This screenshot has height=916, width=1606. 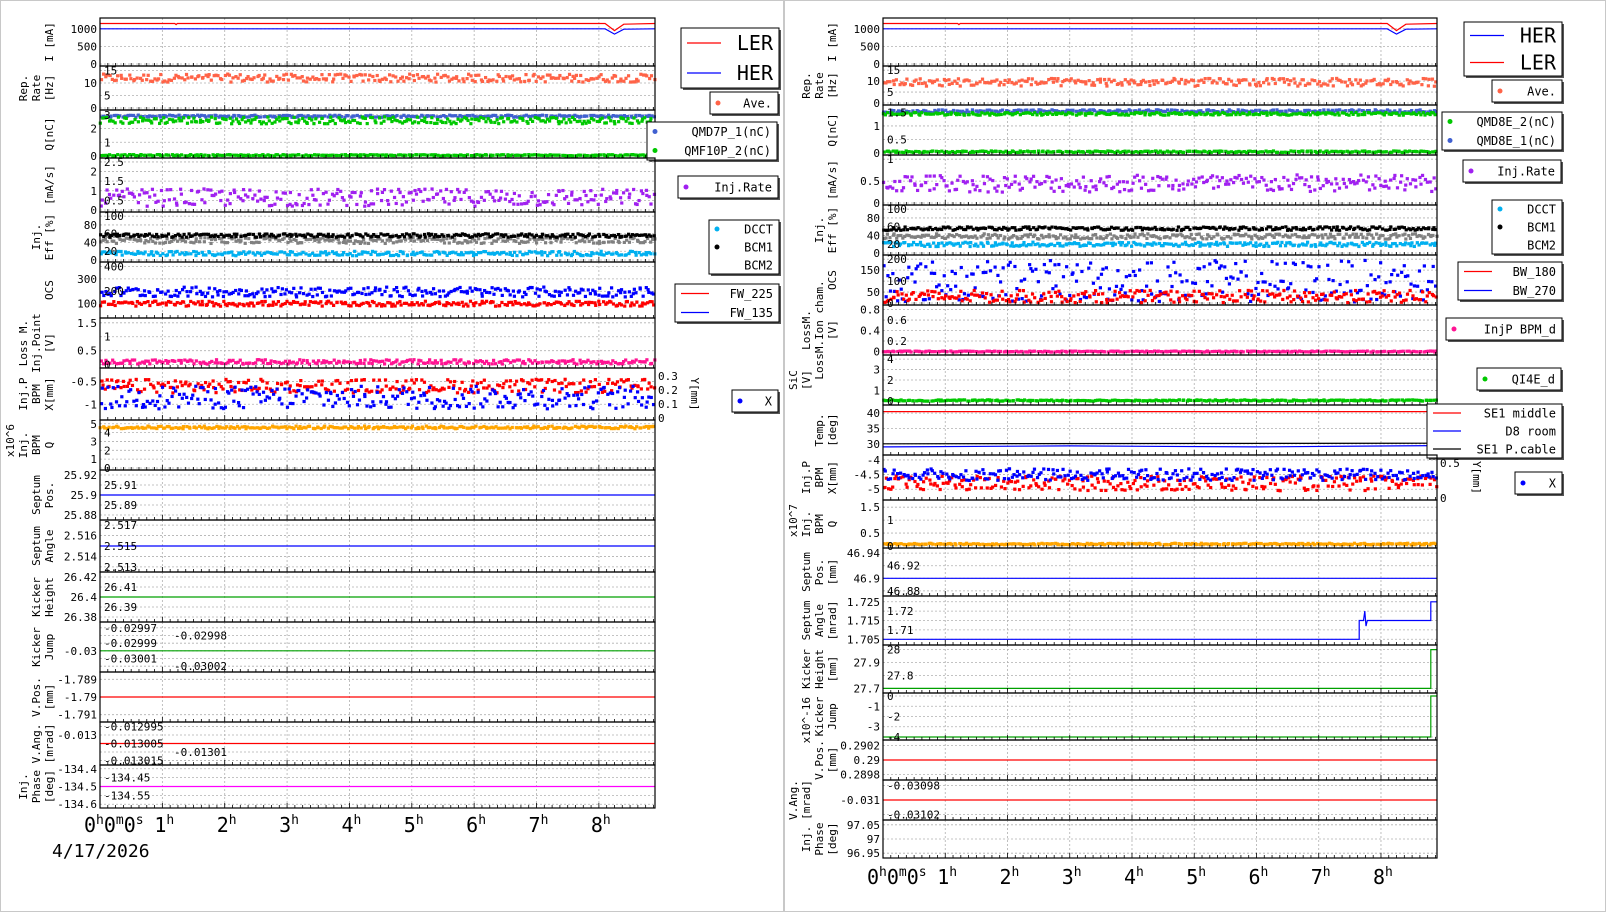 What do you see at coordinates (107, 365) in the screenshot?
I see `y-tick-label: 0` at bounding box center [107, 365].